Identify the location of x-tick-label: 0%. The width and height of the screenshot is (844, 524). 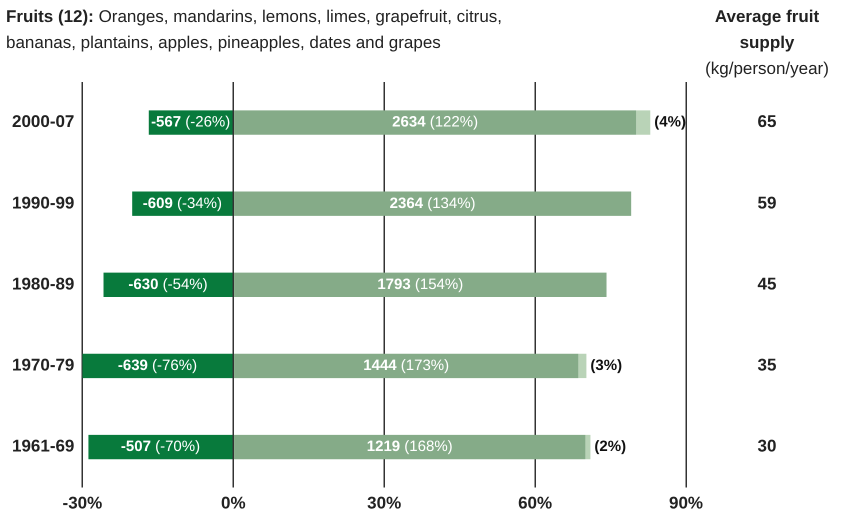
(233, 502).